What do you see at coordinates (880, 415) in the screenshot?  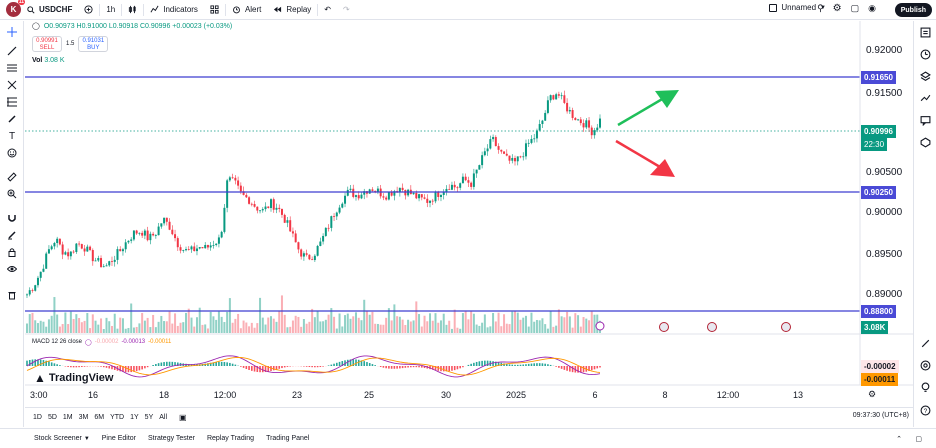 I see `utc-clock: 09:37:30 (UTC+8)` at bounding box center [880, 415].